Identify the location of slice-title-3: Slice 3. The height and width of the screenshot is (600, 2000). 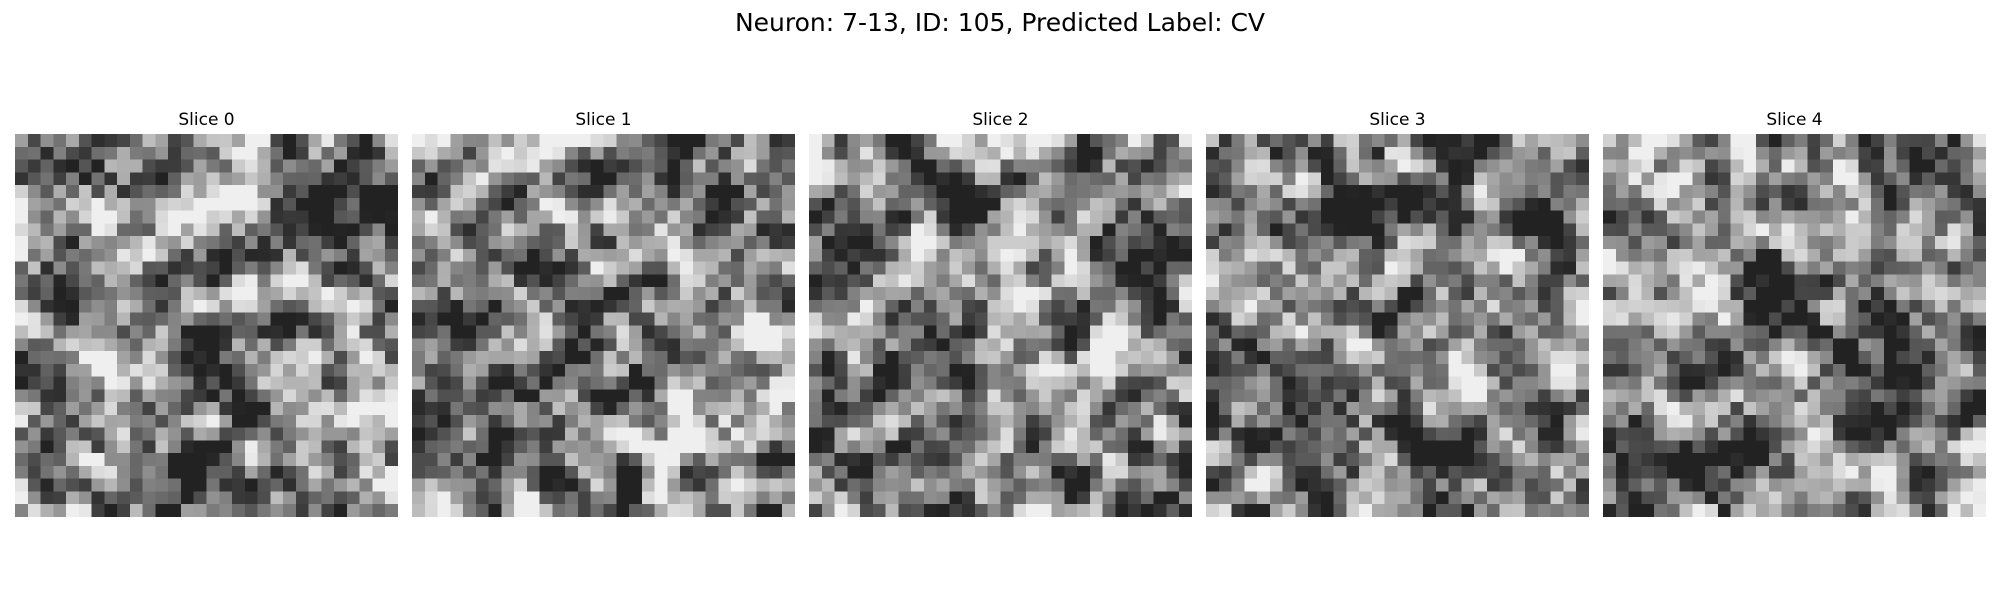
(1397, 120).